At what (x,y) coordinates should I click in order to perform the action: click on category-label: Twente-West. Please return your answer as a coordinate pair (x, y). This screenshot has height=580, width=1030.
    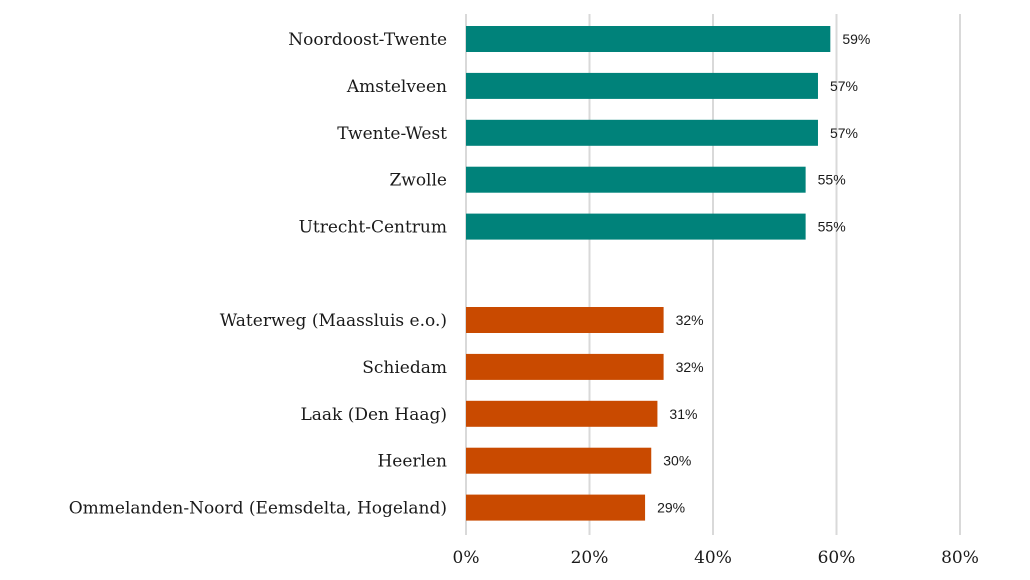
    Looking at the image, I should click on (392, 134).